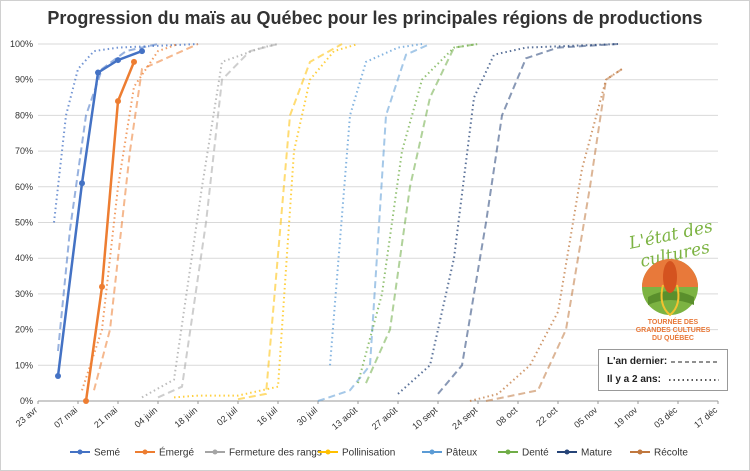  What do you see at coordinates (307, 416) in the screenshot?
I see `x-tick-label: 30 juil` at bounding box center [307, 416].